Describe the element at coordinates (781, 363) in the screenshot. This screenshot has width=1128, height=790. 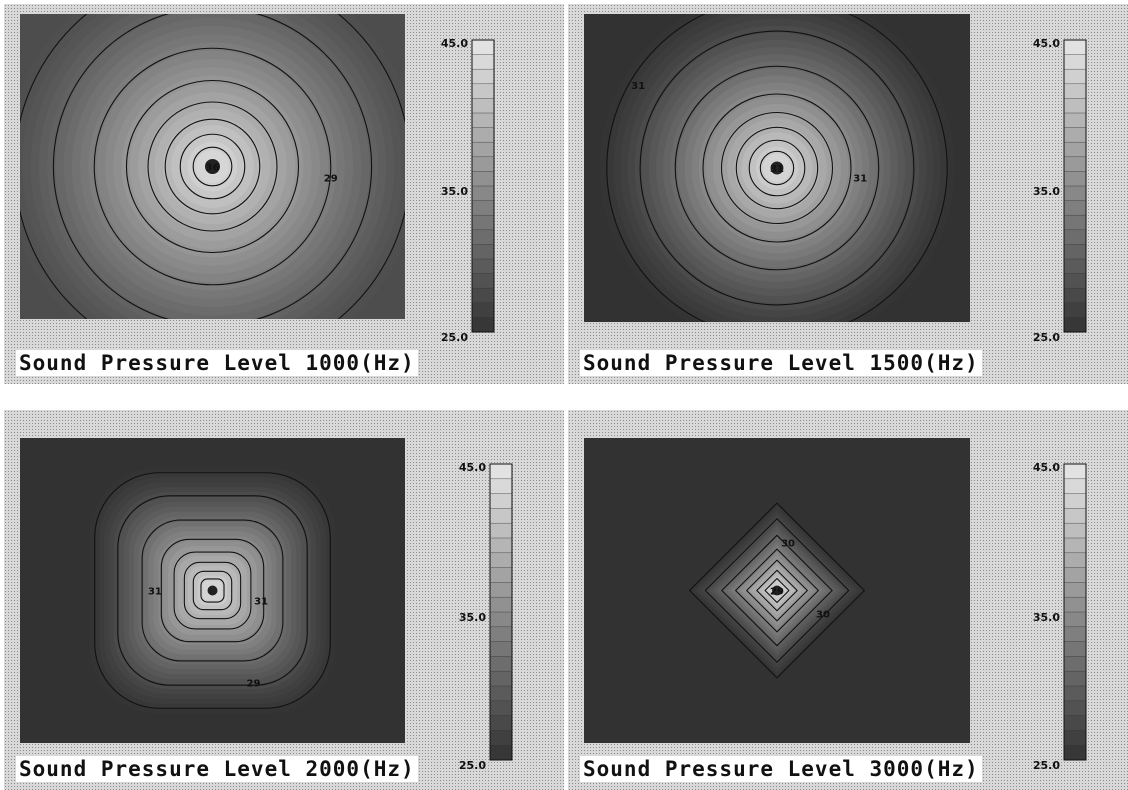
I see `chart-title-1500hz: Sound Pressure Level 1500(Hz)` at that location.